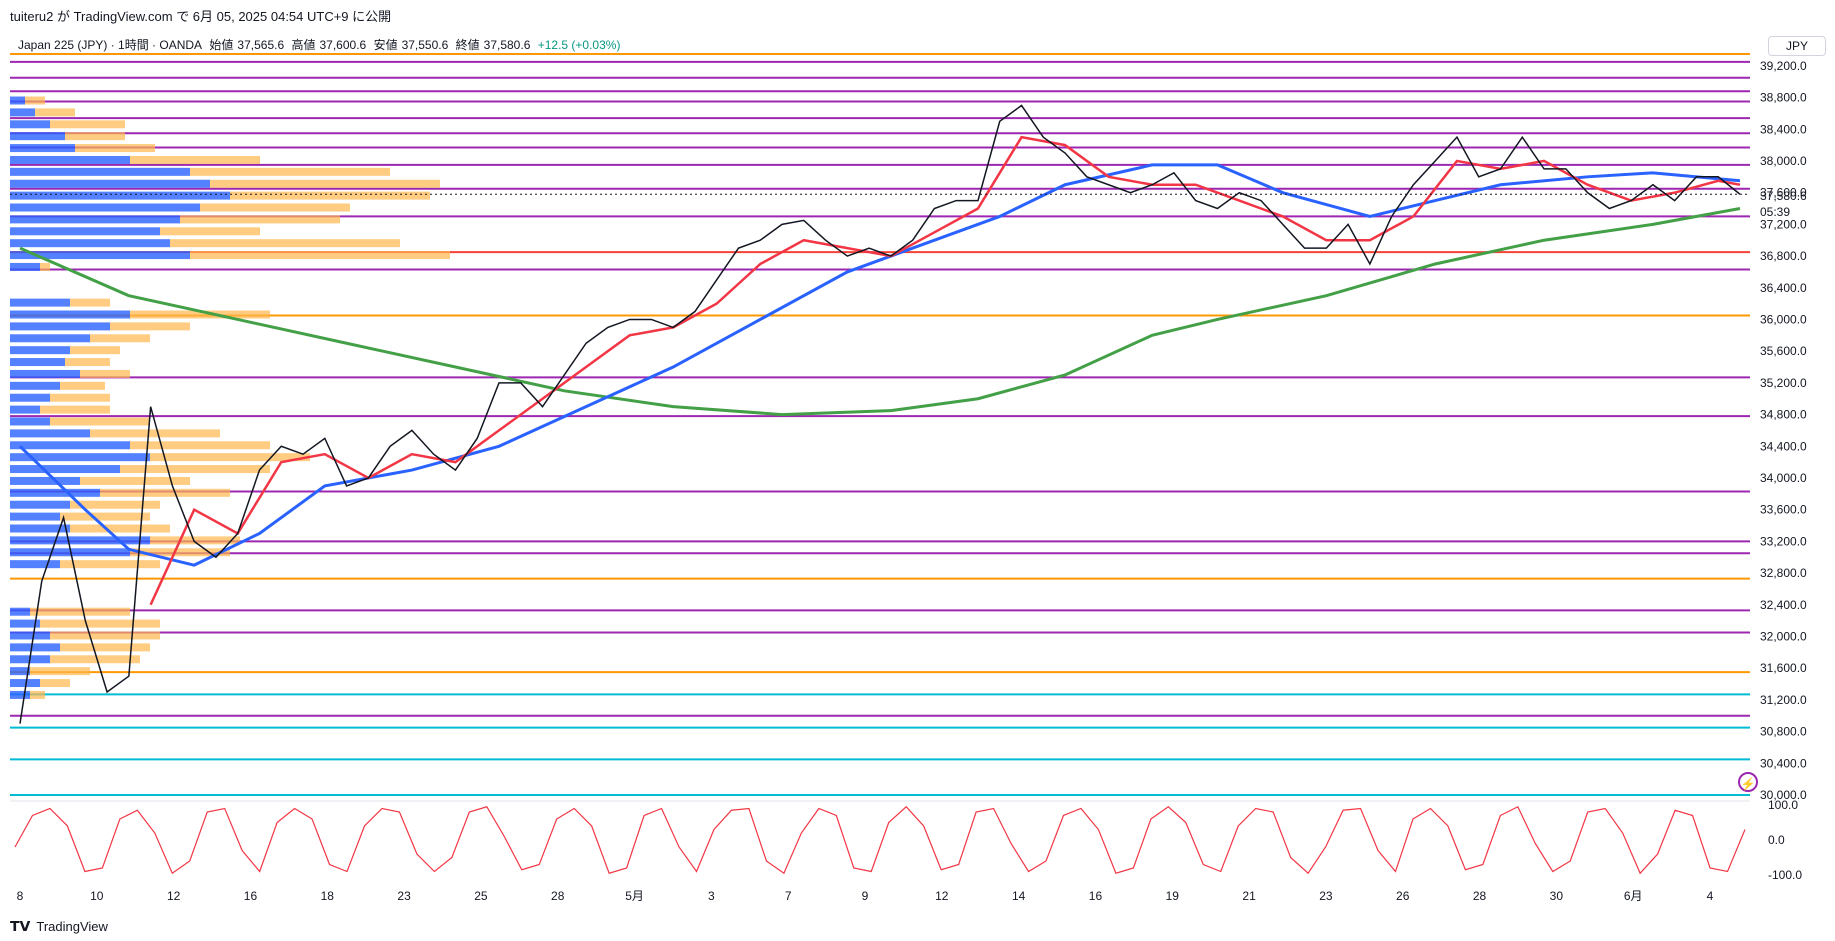 The image size is (1835, 941). I want to click on y-tick-label-9: 35,600.0, so click(1783, 351).